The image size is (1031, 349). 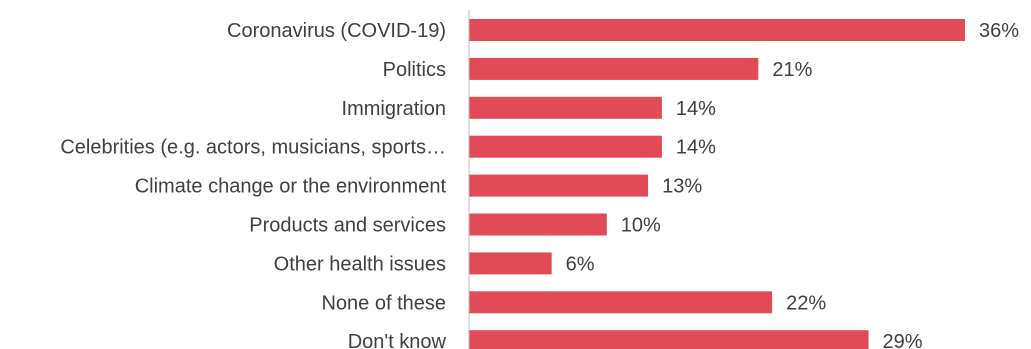 What do you see at coordinates (360, 264) in the screenshot?
I see `category-label: Other health issues` at bounding box center [360, 264].